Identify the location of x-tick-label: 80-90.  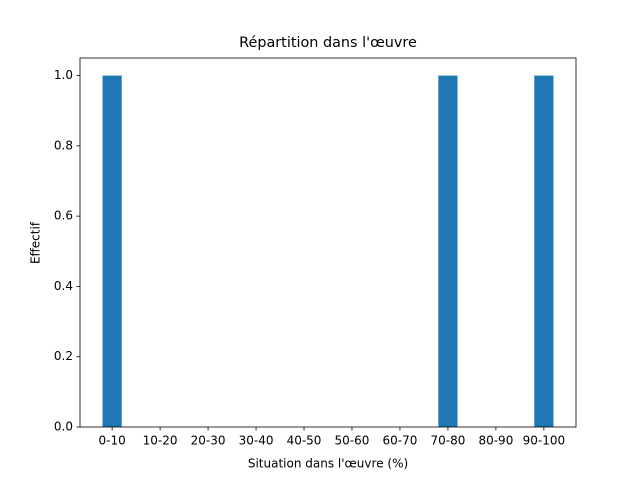
(495, 441).